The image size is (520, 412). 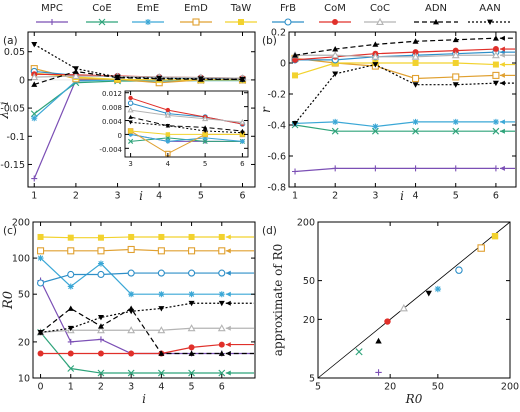 I want to click on inset-x-tick-label: 5, so click(x=205, y=164).